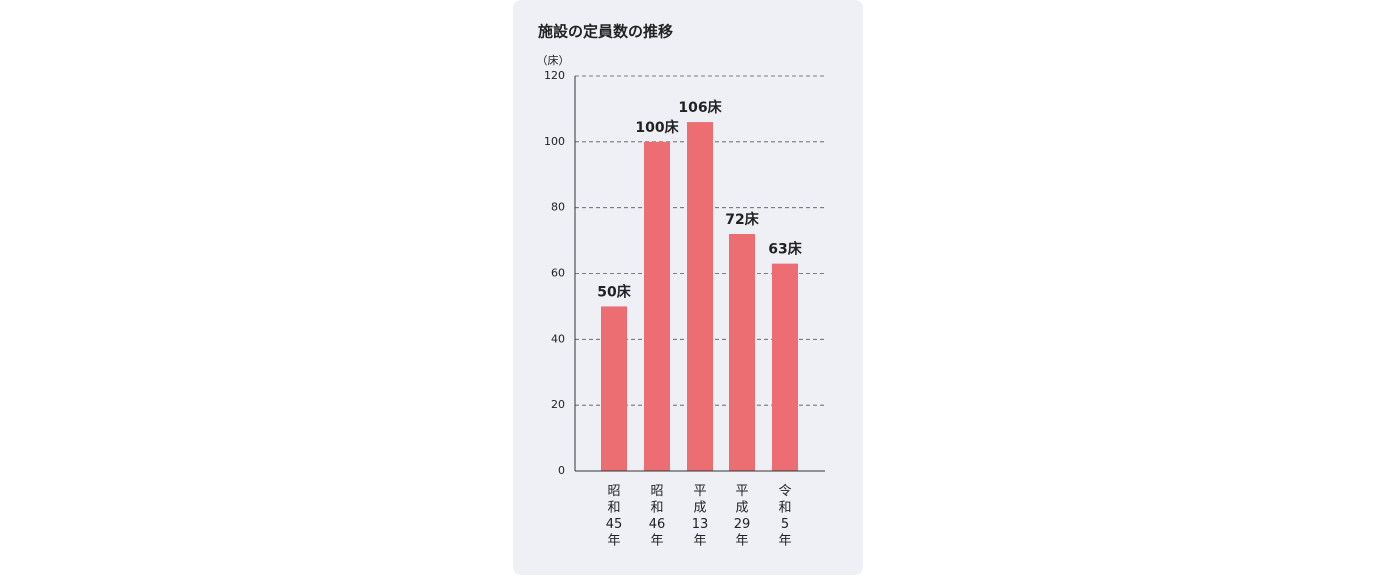 Image resolution: width=1377 pixels, height=584 pixels. Describe the element at coordinates (558, 207) in the screenshot. I see `y-tick-label: 80` at that location.